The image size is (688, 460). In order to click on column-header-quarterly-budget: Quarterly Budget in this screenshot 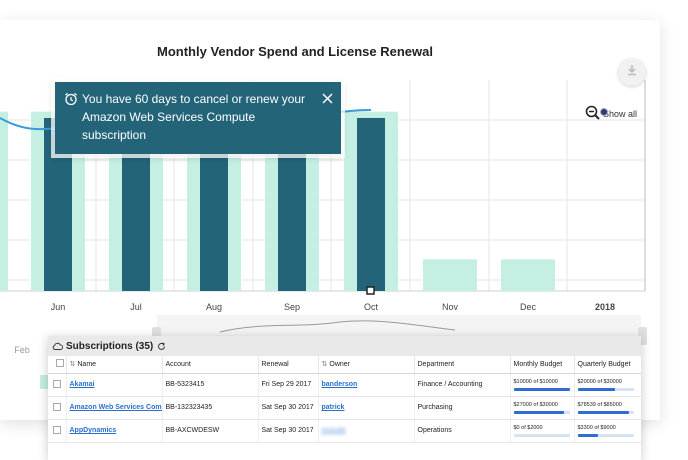, I will do `click(607, 365)`.